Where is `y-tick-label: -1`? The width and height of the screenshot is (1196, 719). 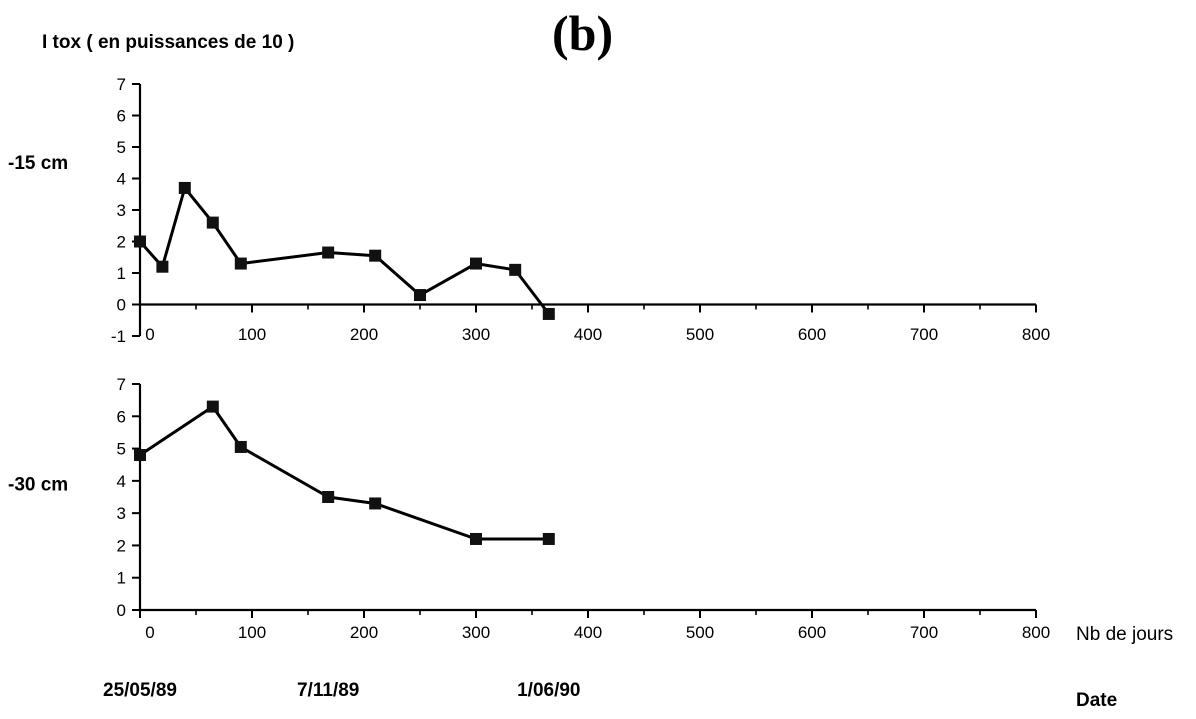
y-tick-label: -1 is located at coordinates (118, 336).